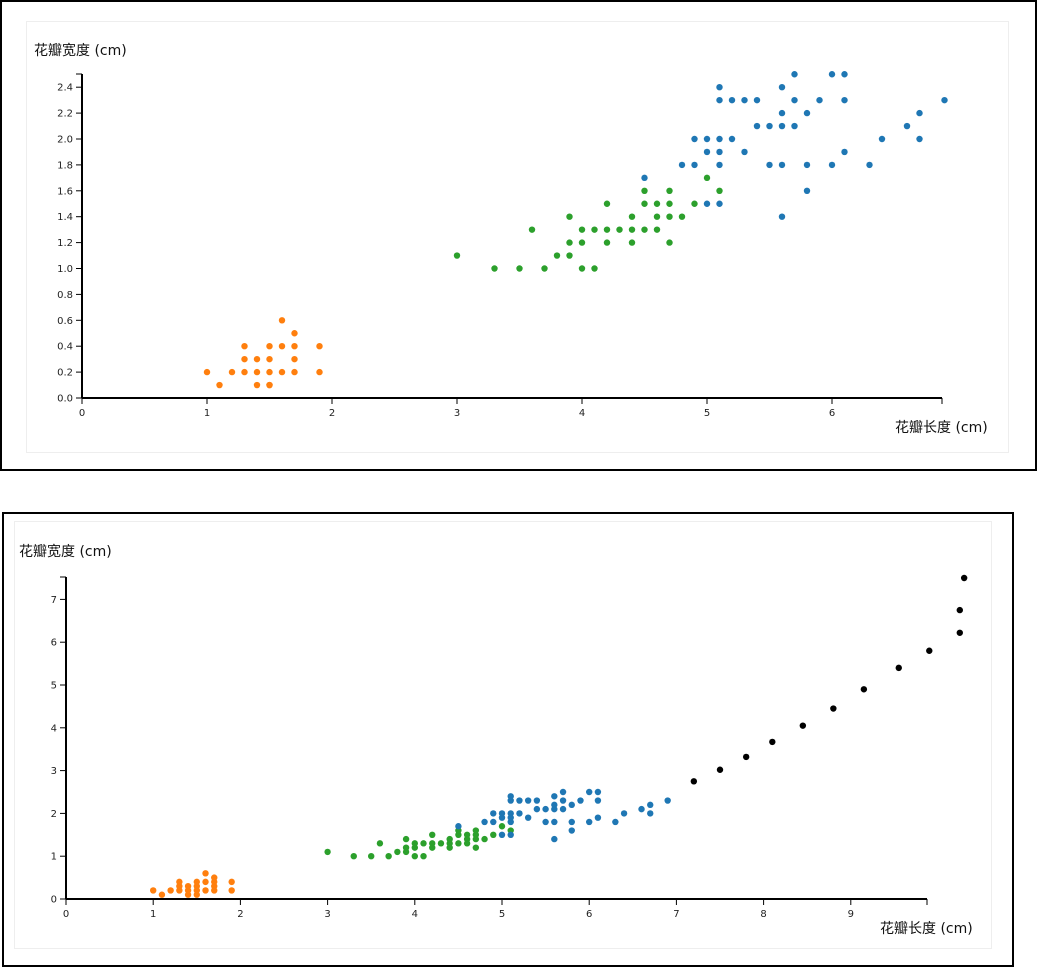 The width and height of the screenshot is (1039, 969). What do you see at coordinates (54, 728) in the screenshot?
I see `y-tick-label: 4` at bounding box center [54, 728].